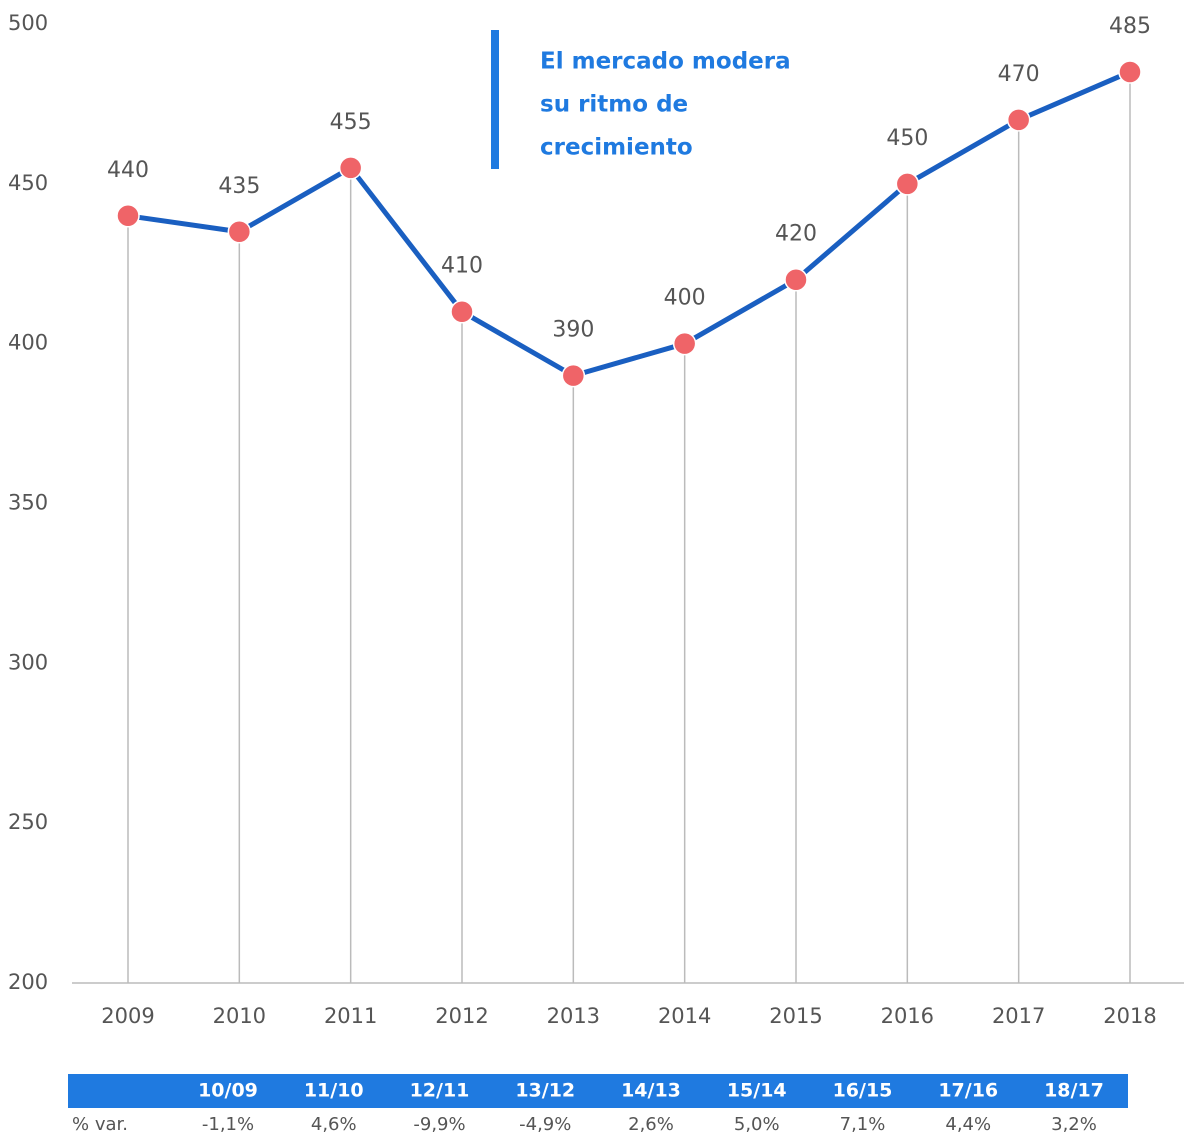  What do you see at coordinates (545, 1091) in the screenshot?
I see `table-header: 13/12` at bounding box center [545, 1091].